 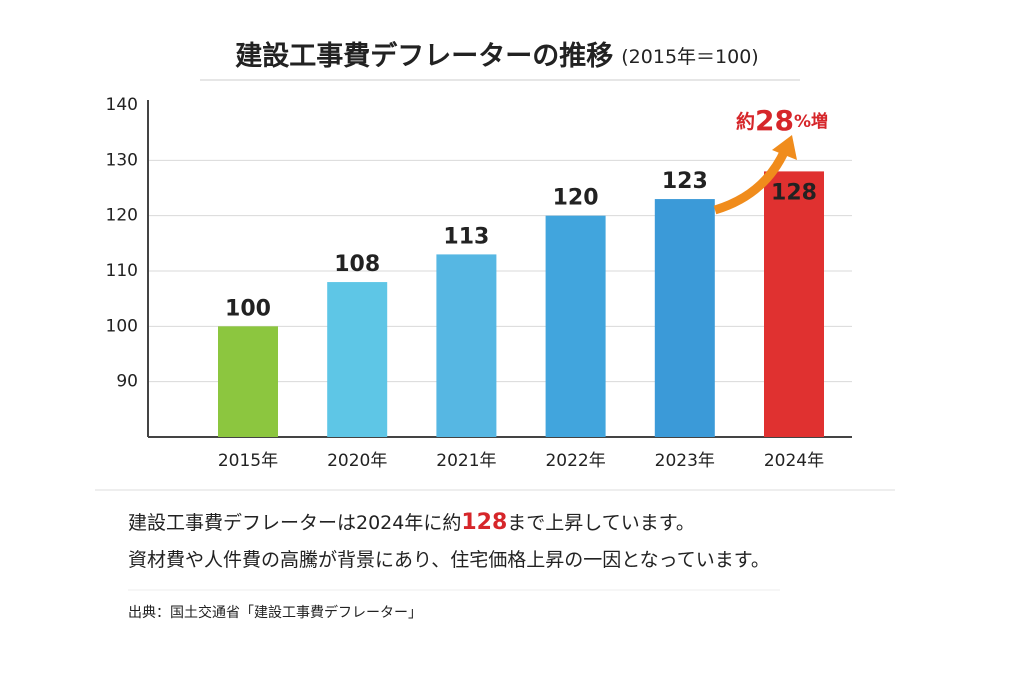 I want to click on value-label: 120, so click(x=576, y=198).